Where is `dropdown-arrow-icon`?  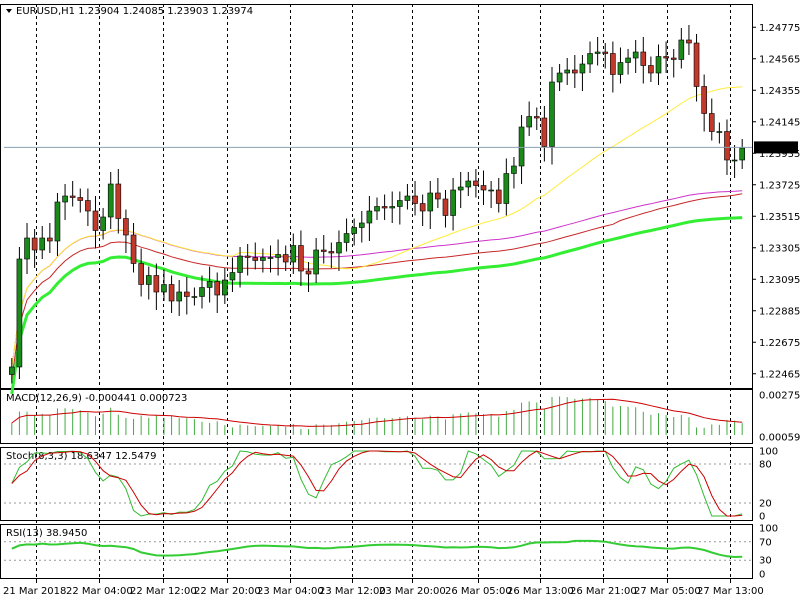
dropdown-arrow-icon is located at coordinates (9, 11).